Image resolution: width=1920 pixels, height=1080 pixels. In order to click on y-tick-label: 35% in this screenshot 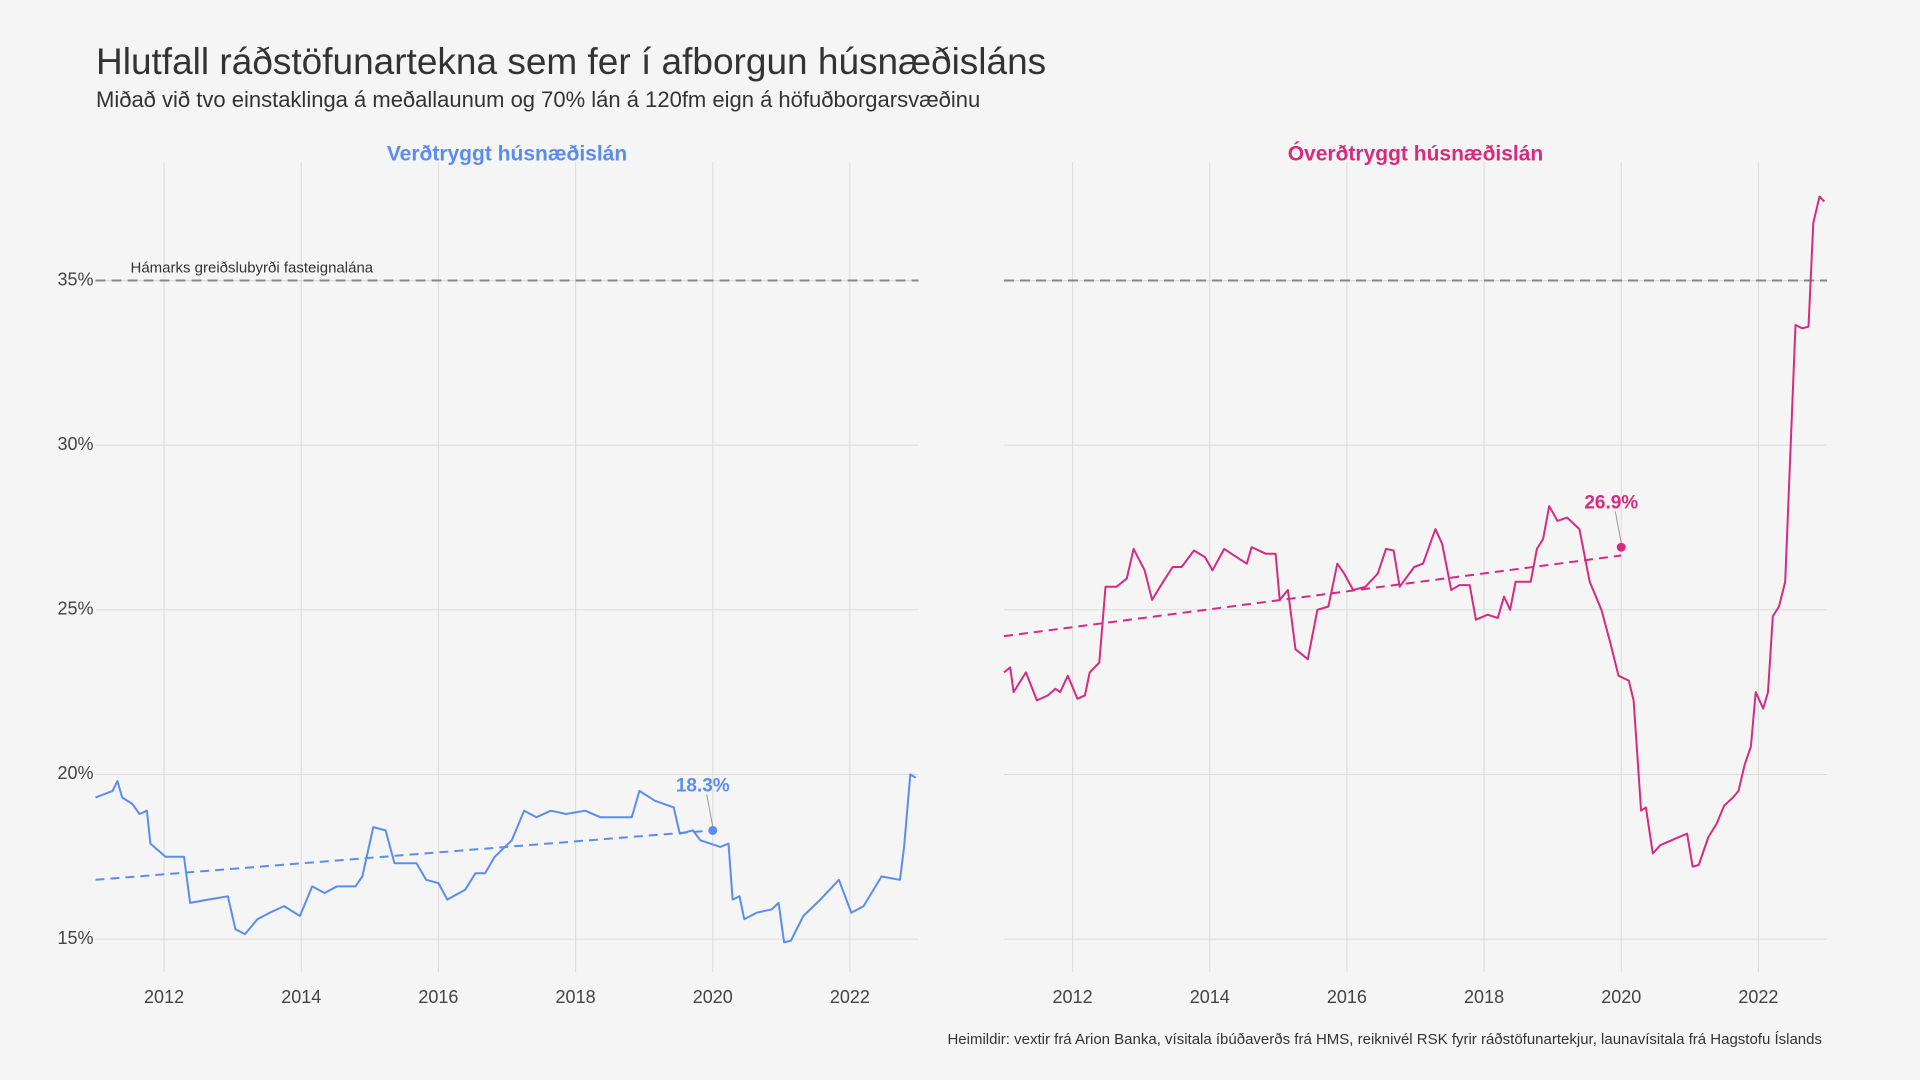, I will do `click(75, 279)`.